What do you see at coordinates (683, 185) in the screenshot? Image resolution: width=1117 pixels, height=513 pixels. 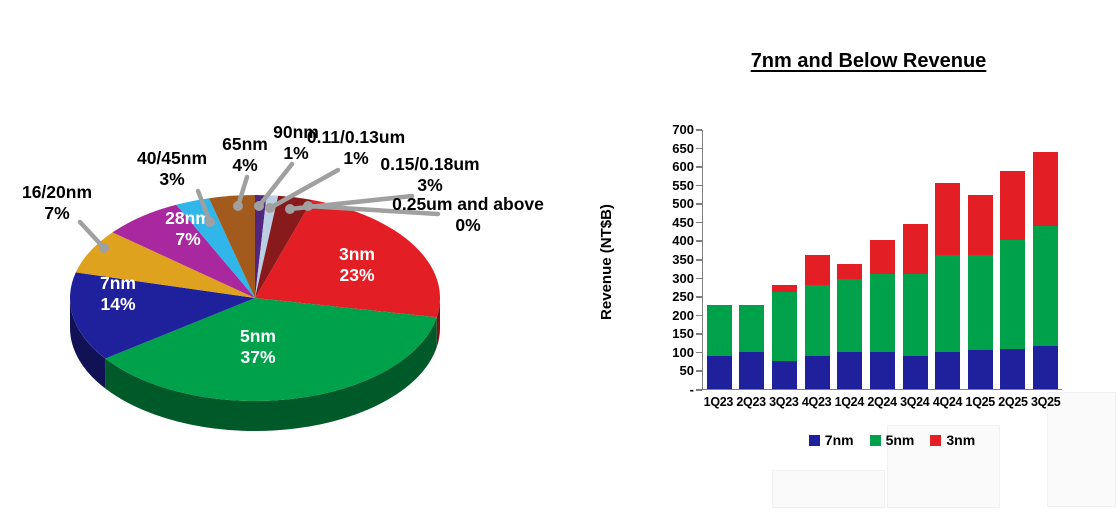 I see `y-tick-label: 550` at bounding box center [683, 185].